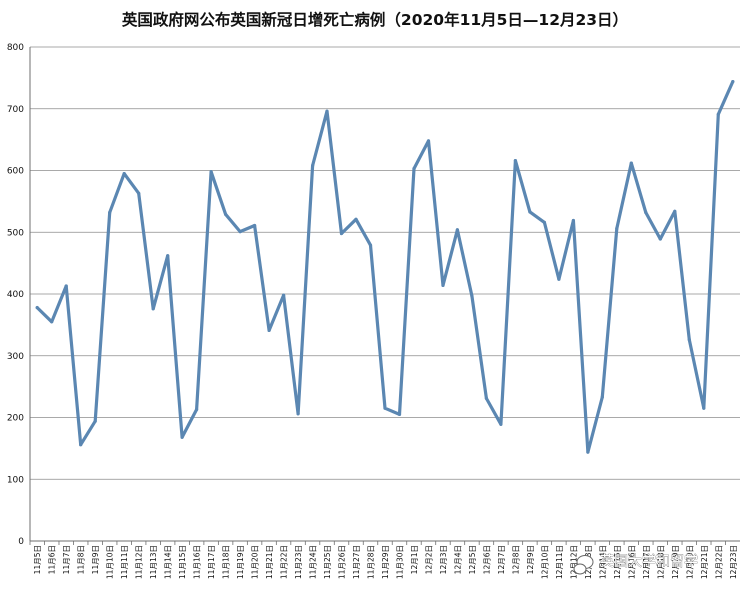 Image resolution: width=751 pixels, height=595 pixels. I want to click on x-tick-label: 11月22日, so click(284, 562).